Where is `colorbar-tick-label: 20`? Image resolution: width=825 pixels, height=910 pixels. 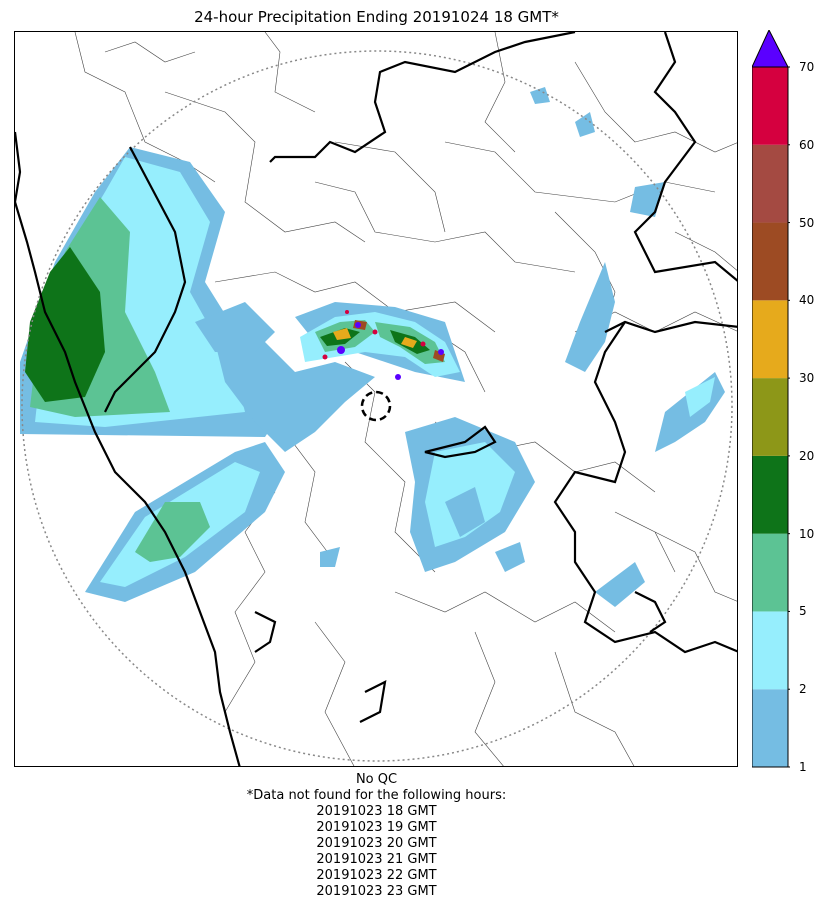
colorbar-tick-label: 20 is located at coordinates (807, 455).